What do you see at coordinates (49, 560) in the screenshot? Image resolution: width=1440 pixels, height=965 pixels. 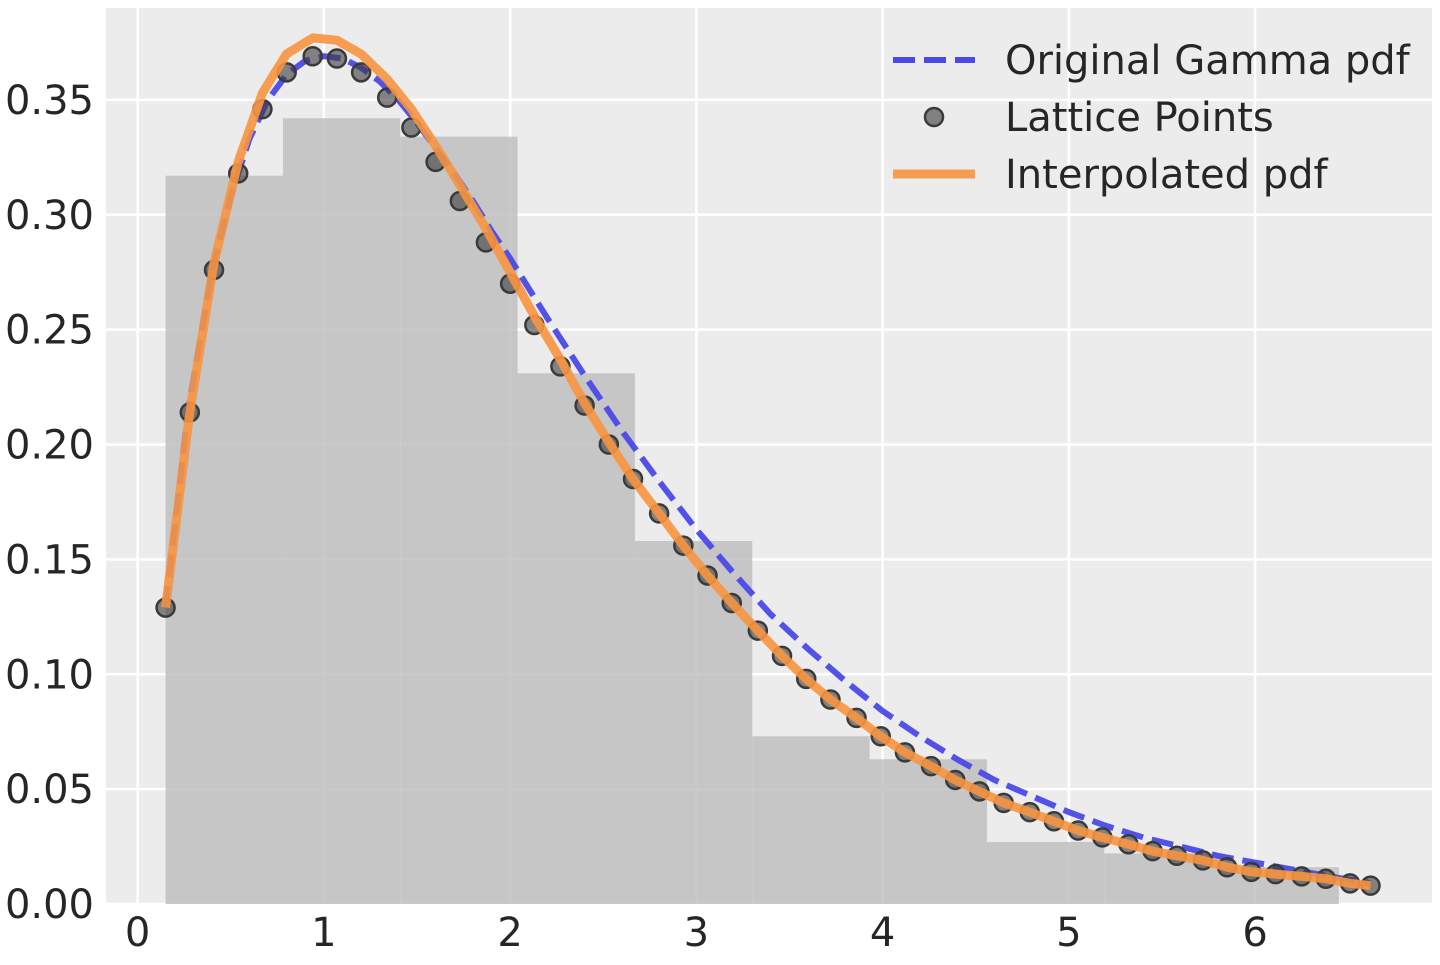 I see `y-tick-label: 0.15` at bounding box center [49, 560].